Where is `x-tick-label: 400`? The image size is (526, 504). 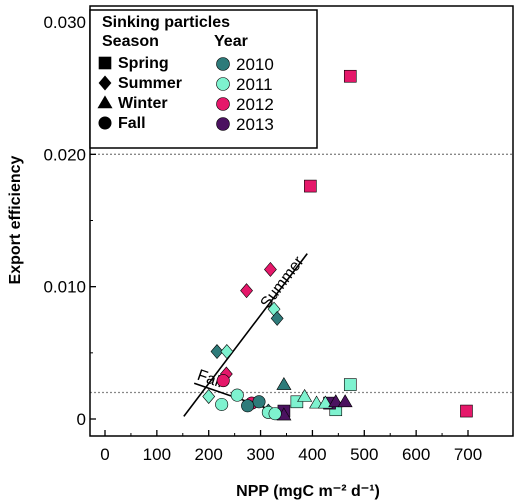
x-tick-label: 400 is located at coordinates (312, 454).